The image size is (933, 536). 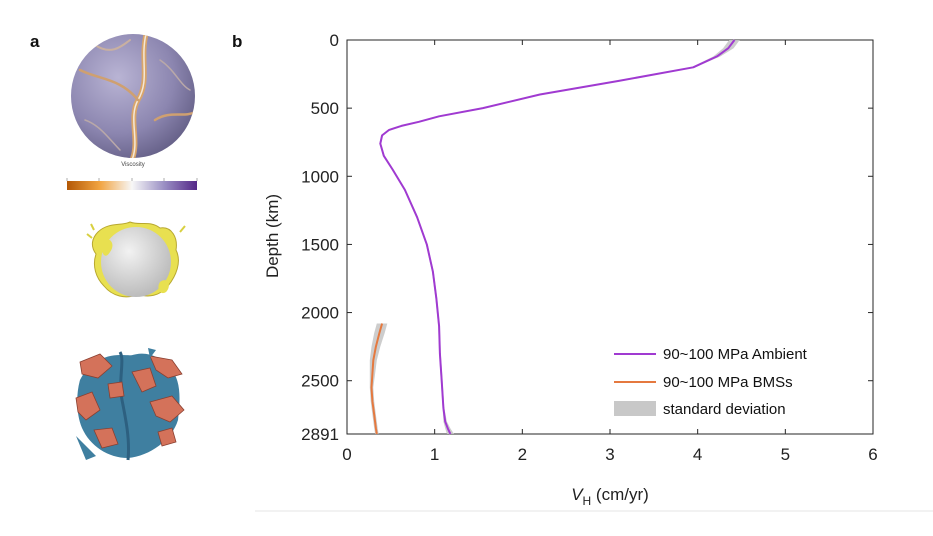 What do you see at coordinates (577, 494) in the screenshot?
I see `x-axis-label-main: V` at bounding box center [577, 494].